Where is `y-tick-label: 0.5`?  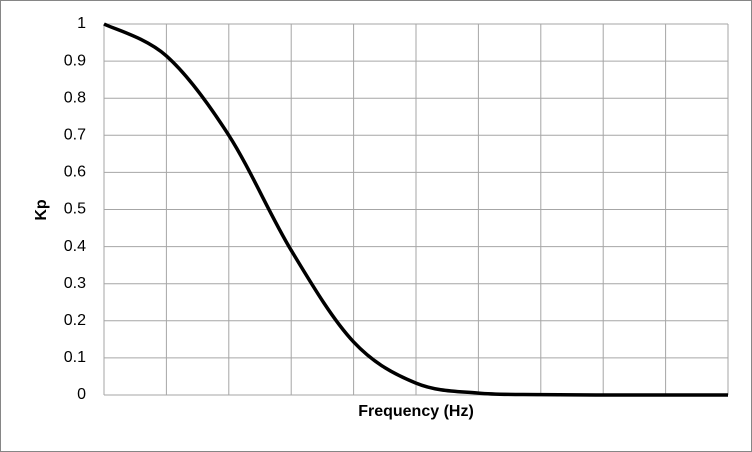
y-tick-label: 0.5 is located at coordinates (75, 209).